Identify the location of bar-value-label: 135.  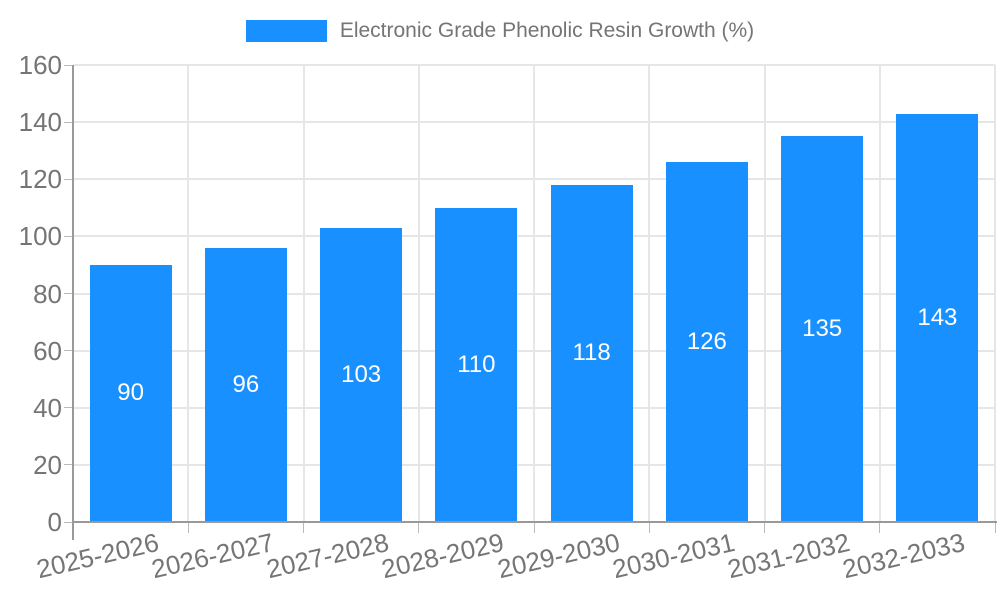
(822, 329).